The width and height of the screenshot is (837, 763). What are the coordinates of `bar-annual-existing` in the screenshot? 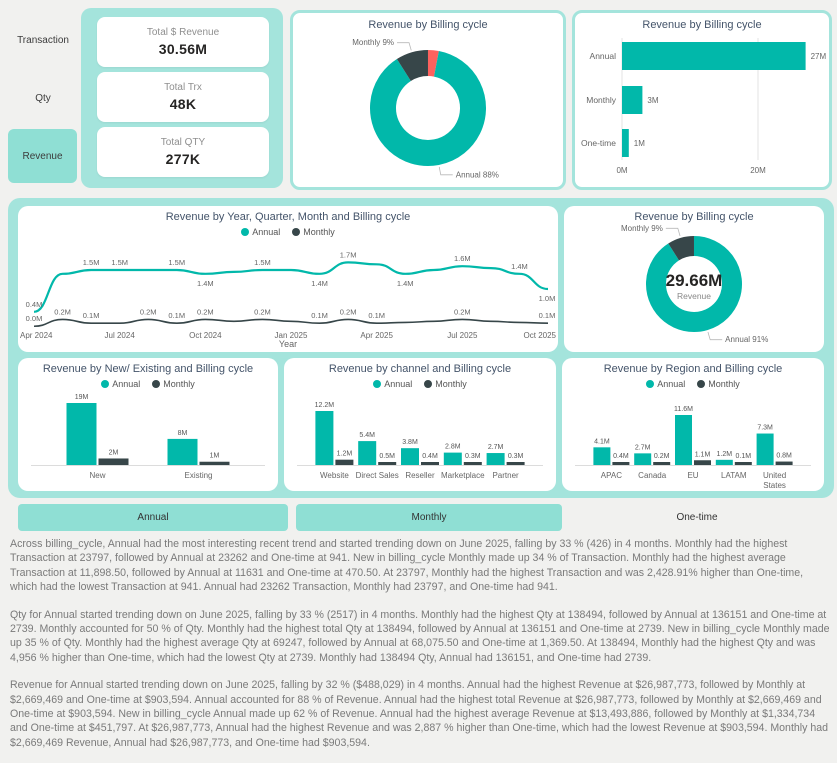 It's located at (182, 451).